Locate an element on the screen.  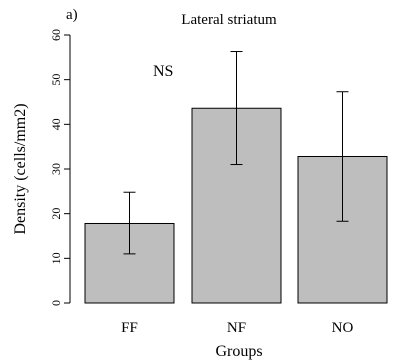
x-axis-tick-labels: FF NF NO is located at coordinates (237, 328).